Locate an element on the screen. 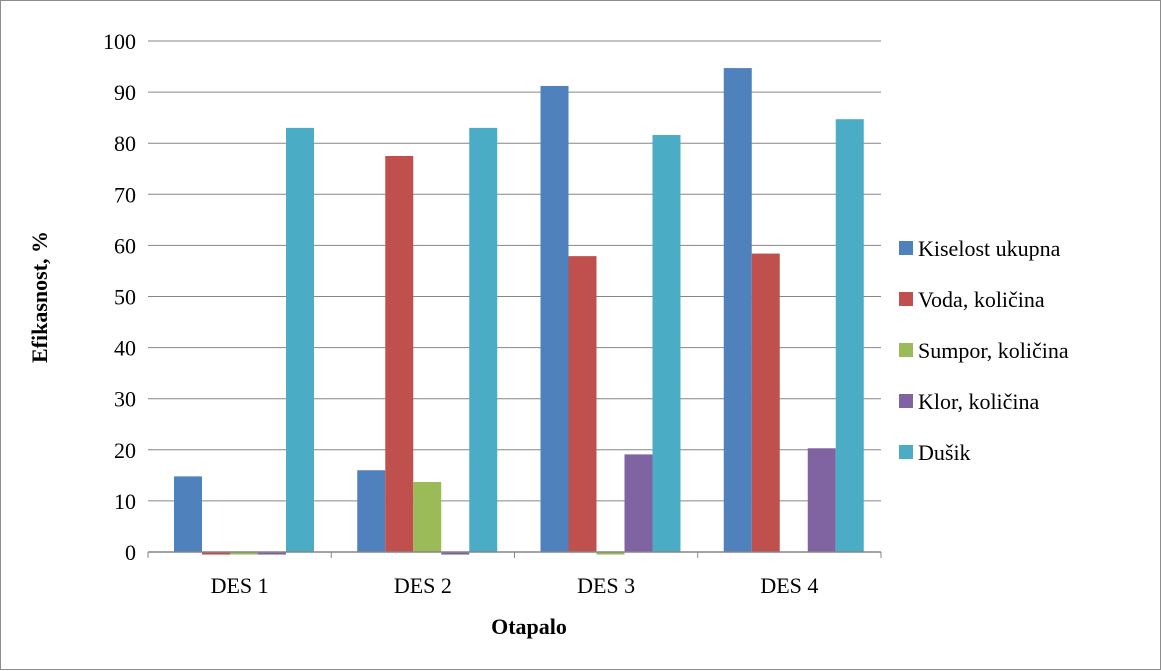 Image resolution: width=1161 pixels, height=671 pixels. y-tick-label: 70 is located at coordinates (125, 194).